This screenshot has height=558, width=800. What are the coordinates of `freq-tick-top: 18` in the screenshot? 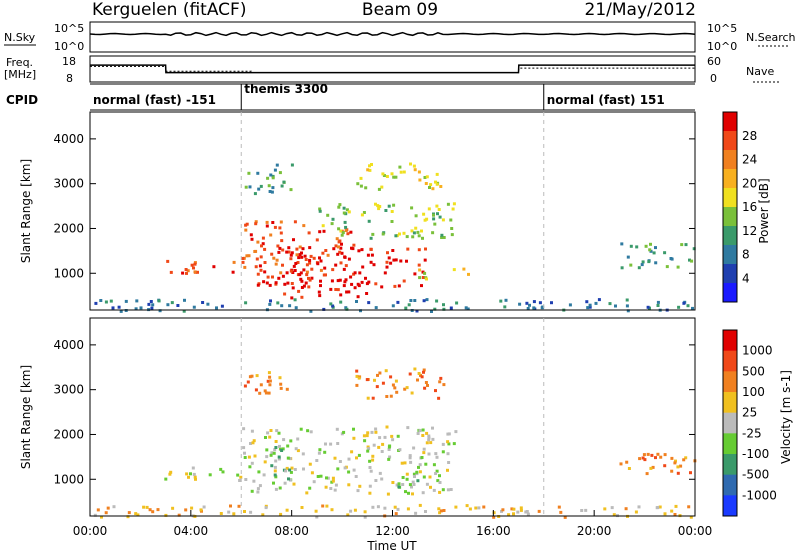 It's located at (69, 61).